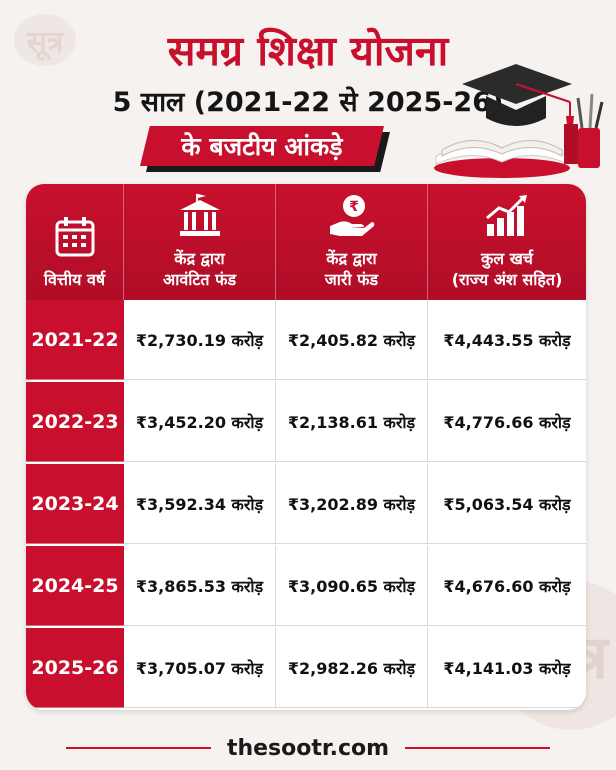 This screenshot has width=616, height=770. Describe the element at coordinates (75, 340) in the screenshot. I see `year-cell: 2021-22` at that location.